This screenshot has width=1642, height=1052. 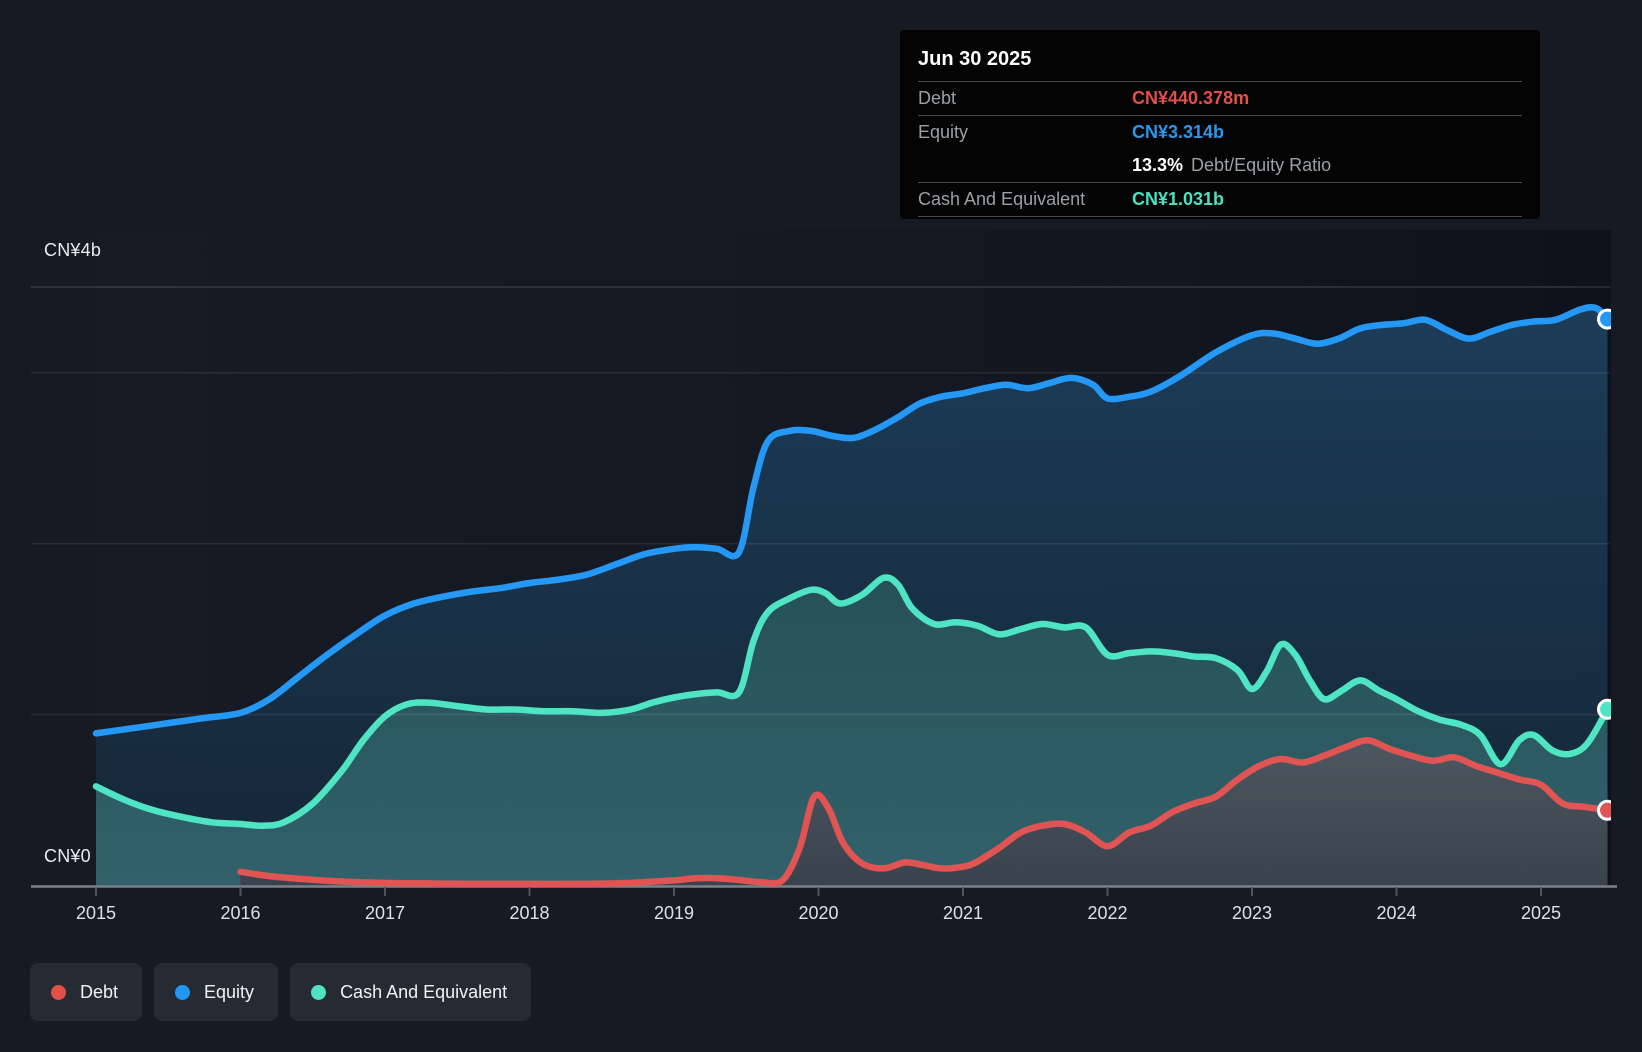 What do you see at coordinates (674, 913) in the screenshot?
I see `x-tick-label-2019: 2019` at bounding box center [674, 913].